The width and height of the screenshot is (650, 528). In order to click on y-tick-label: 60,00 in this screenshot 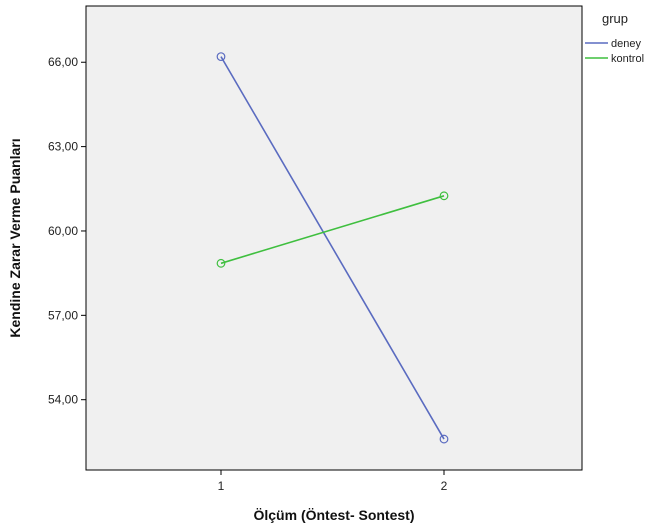, I will do `click(63, 231)`.